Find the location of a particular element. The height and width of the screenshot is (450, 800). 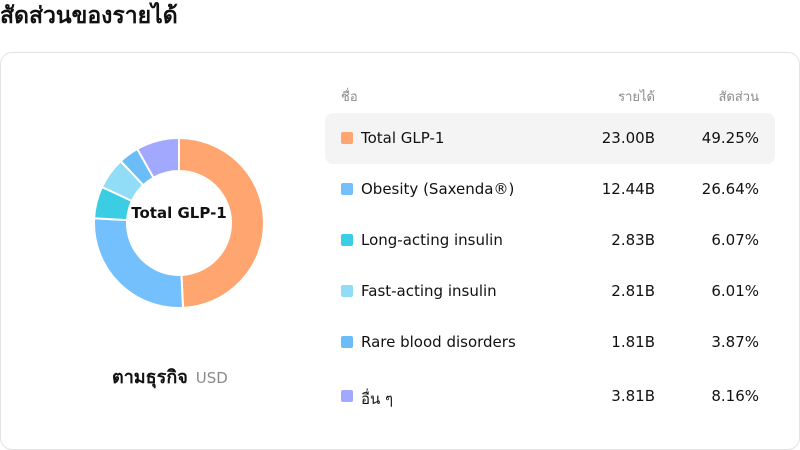

row-share: 6.07% is located at coordinates (735, 240).